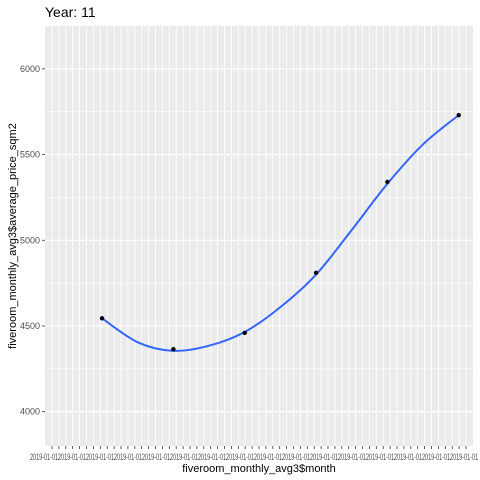 This screenshot has width=480, height=480. Describe the element at coordinates (30, 155) in the screenshot. I see `y-tick-label: 5500` at that location.